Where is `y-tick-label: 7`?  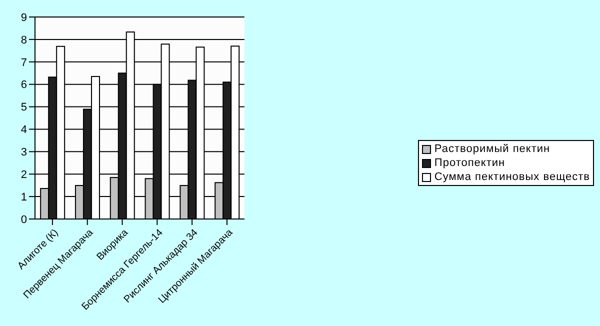 y-tick-label: 7 is located at coordinates (23, 62).